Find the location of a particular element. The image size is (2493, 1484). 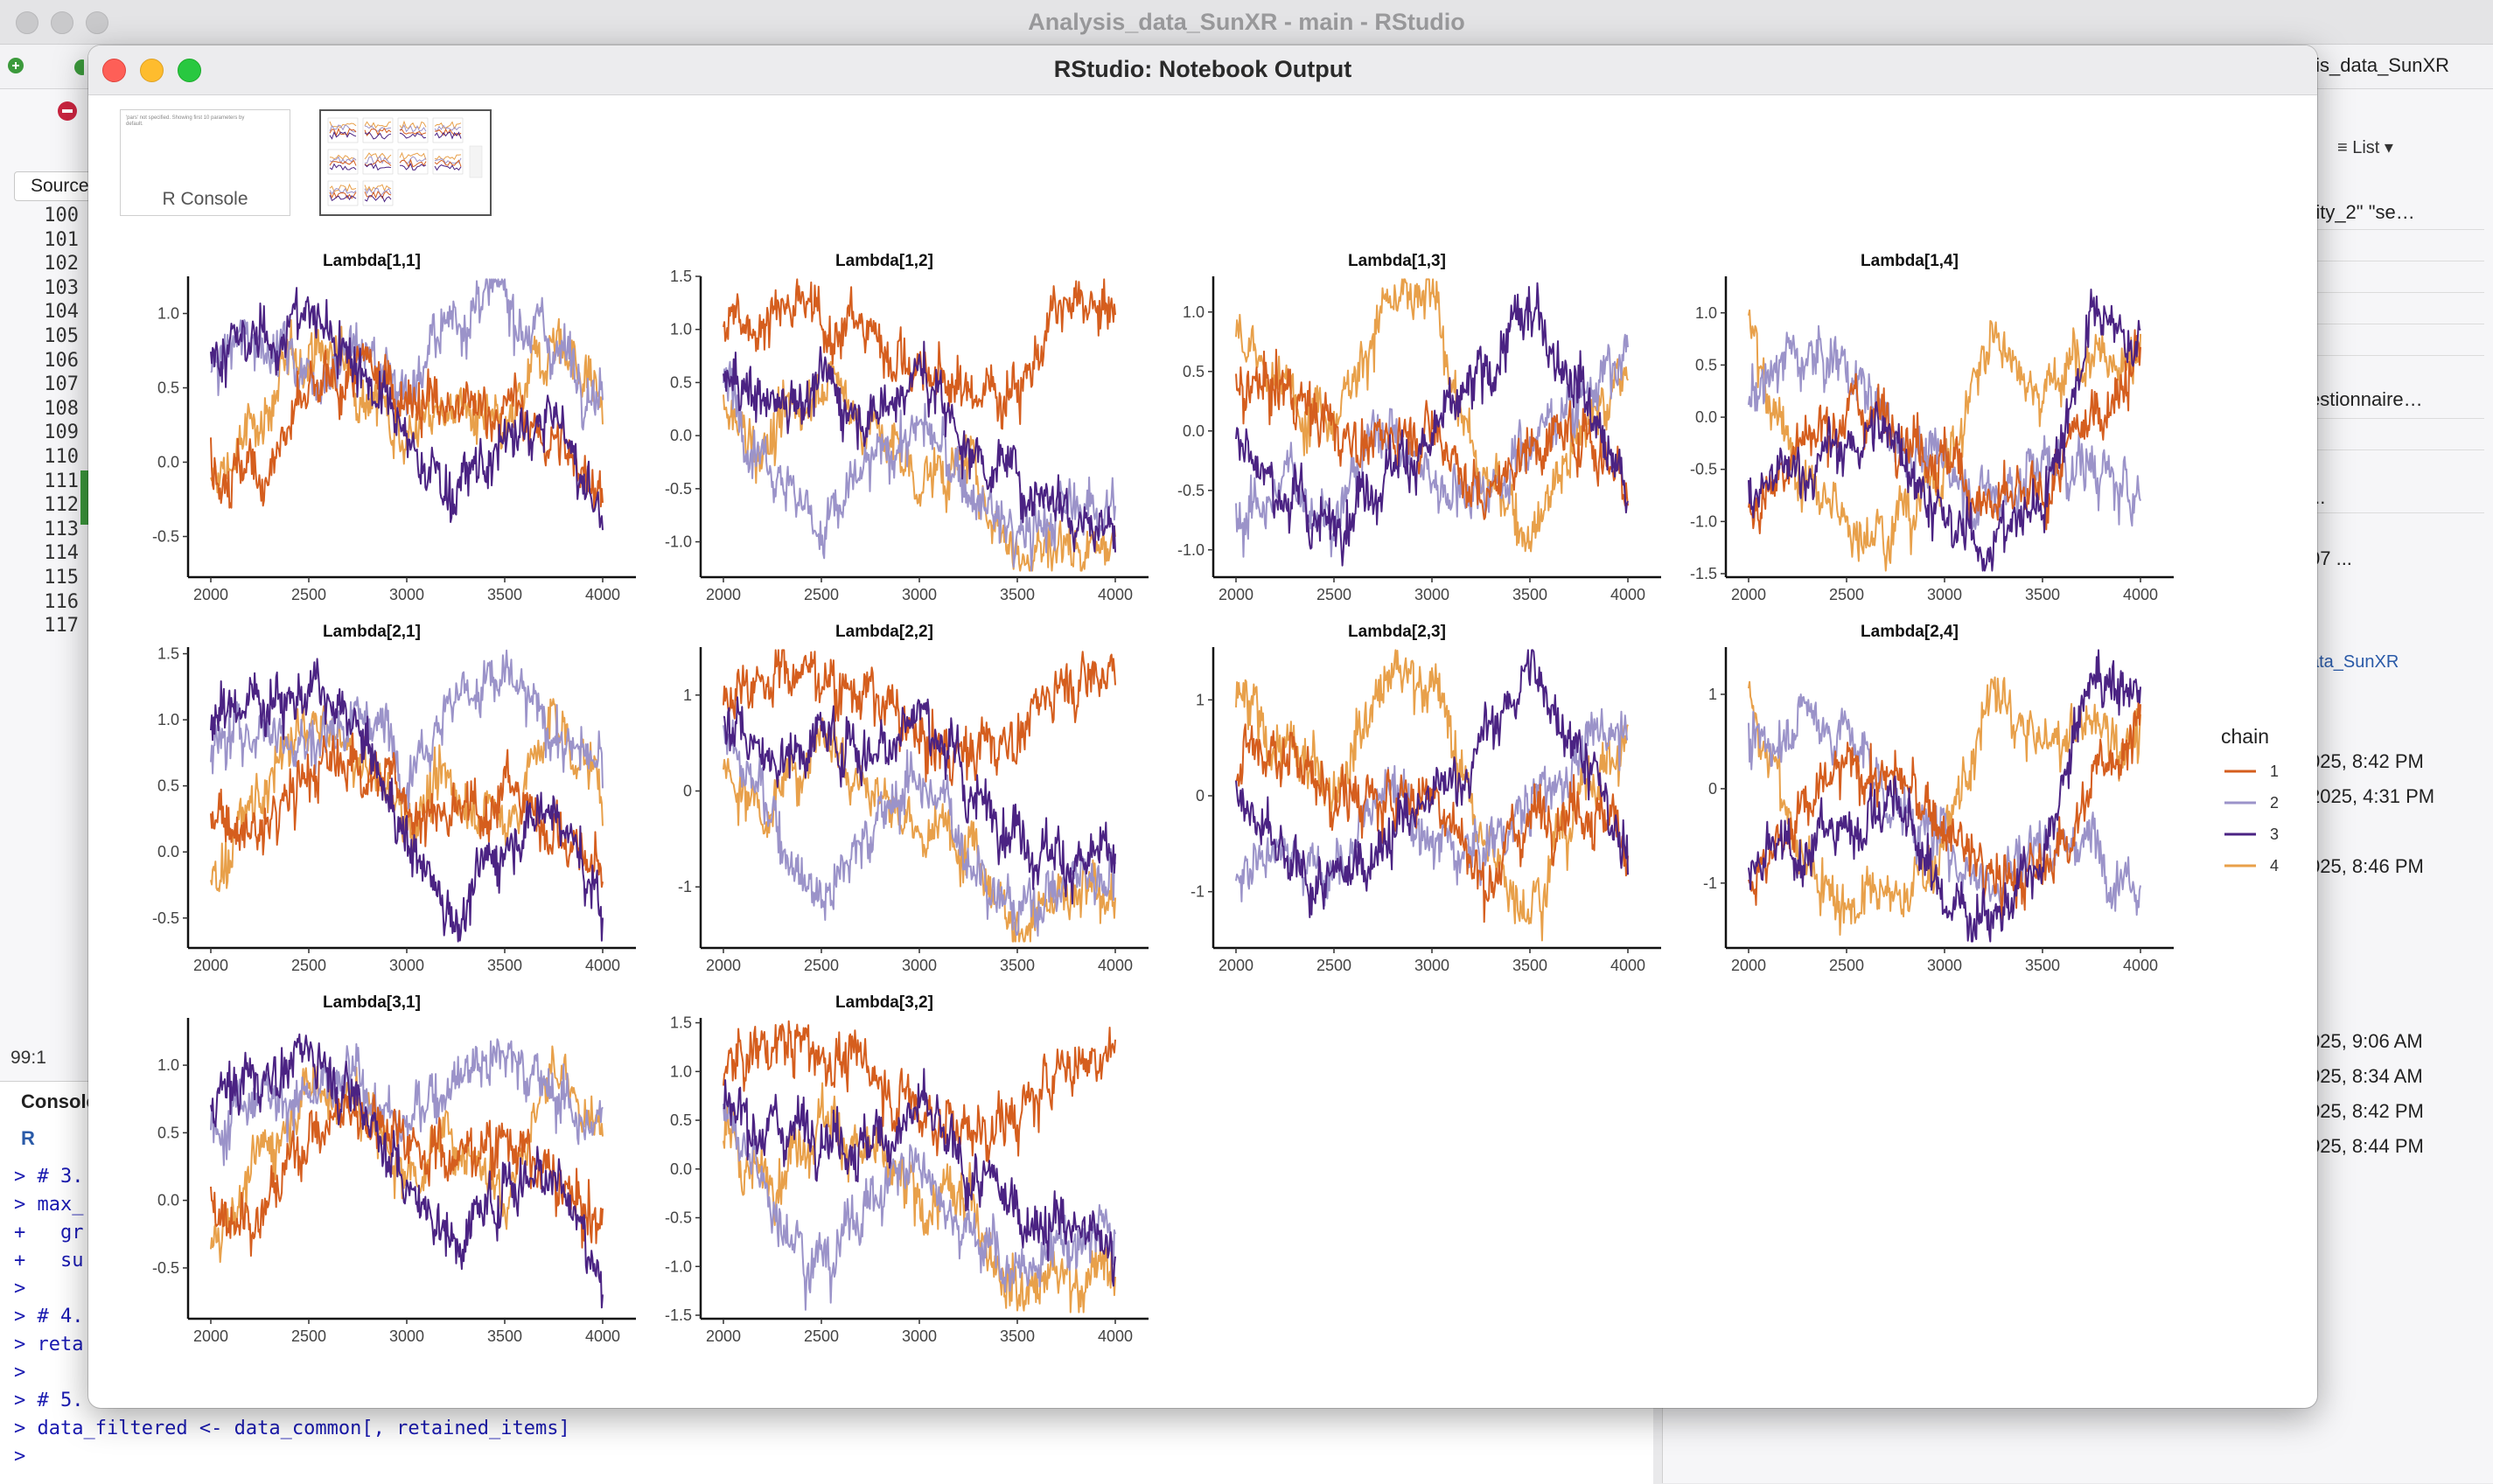

close-button is located at coordinates (114, 70).